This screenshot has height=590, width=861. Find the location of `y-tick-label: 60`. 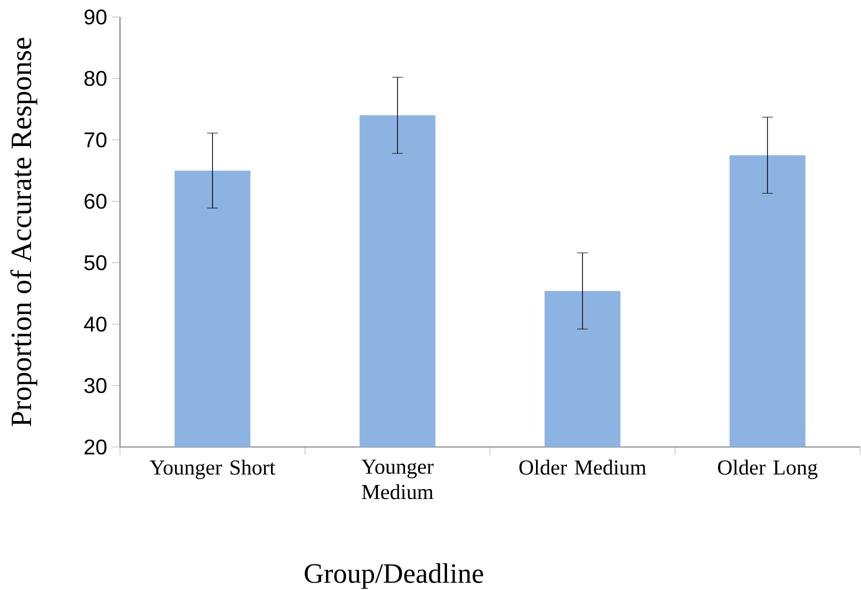

y-tick-label: 60 is located at coordinates (95, 201).